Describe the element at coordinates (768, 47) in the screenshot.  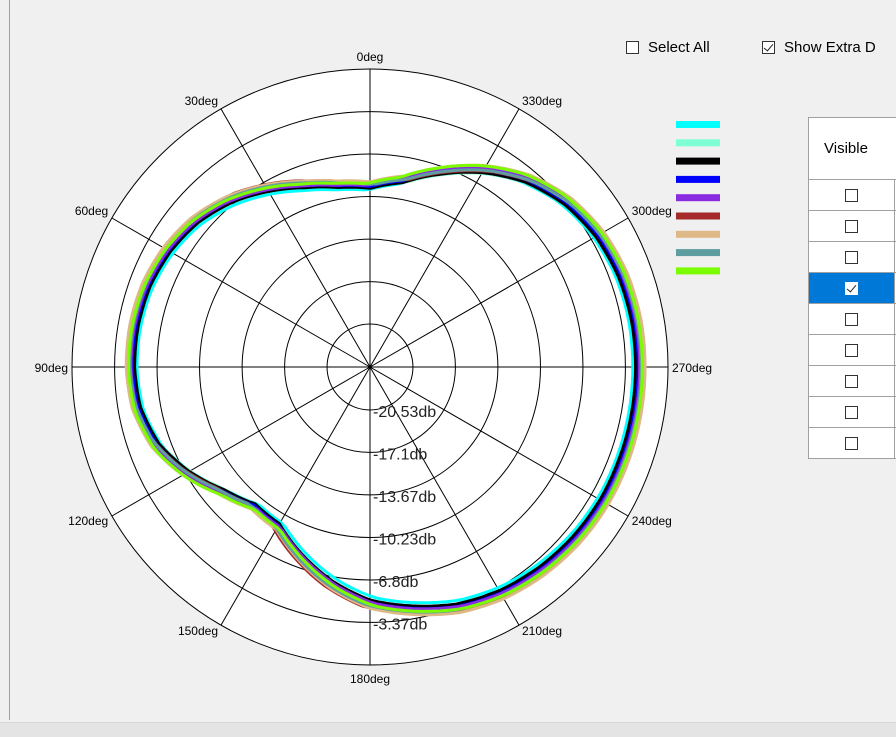
I see `show-extra-box` at that location.